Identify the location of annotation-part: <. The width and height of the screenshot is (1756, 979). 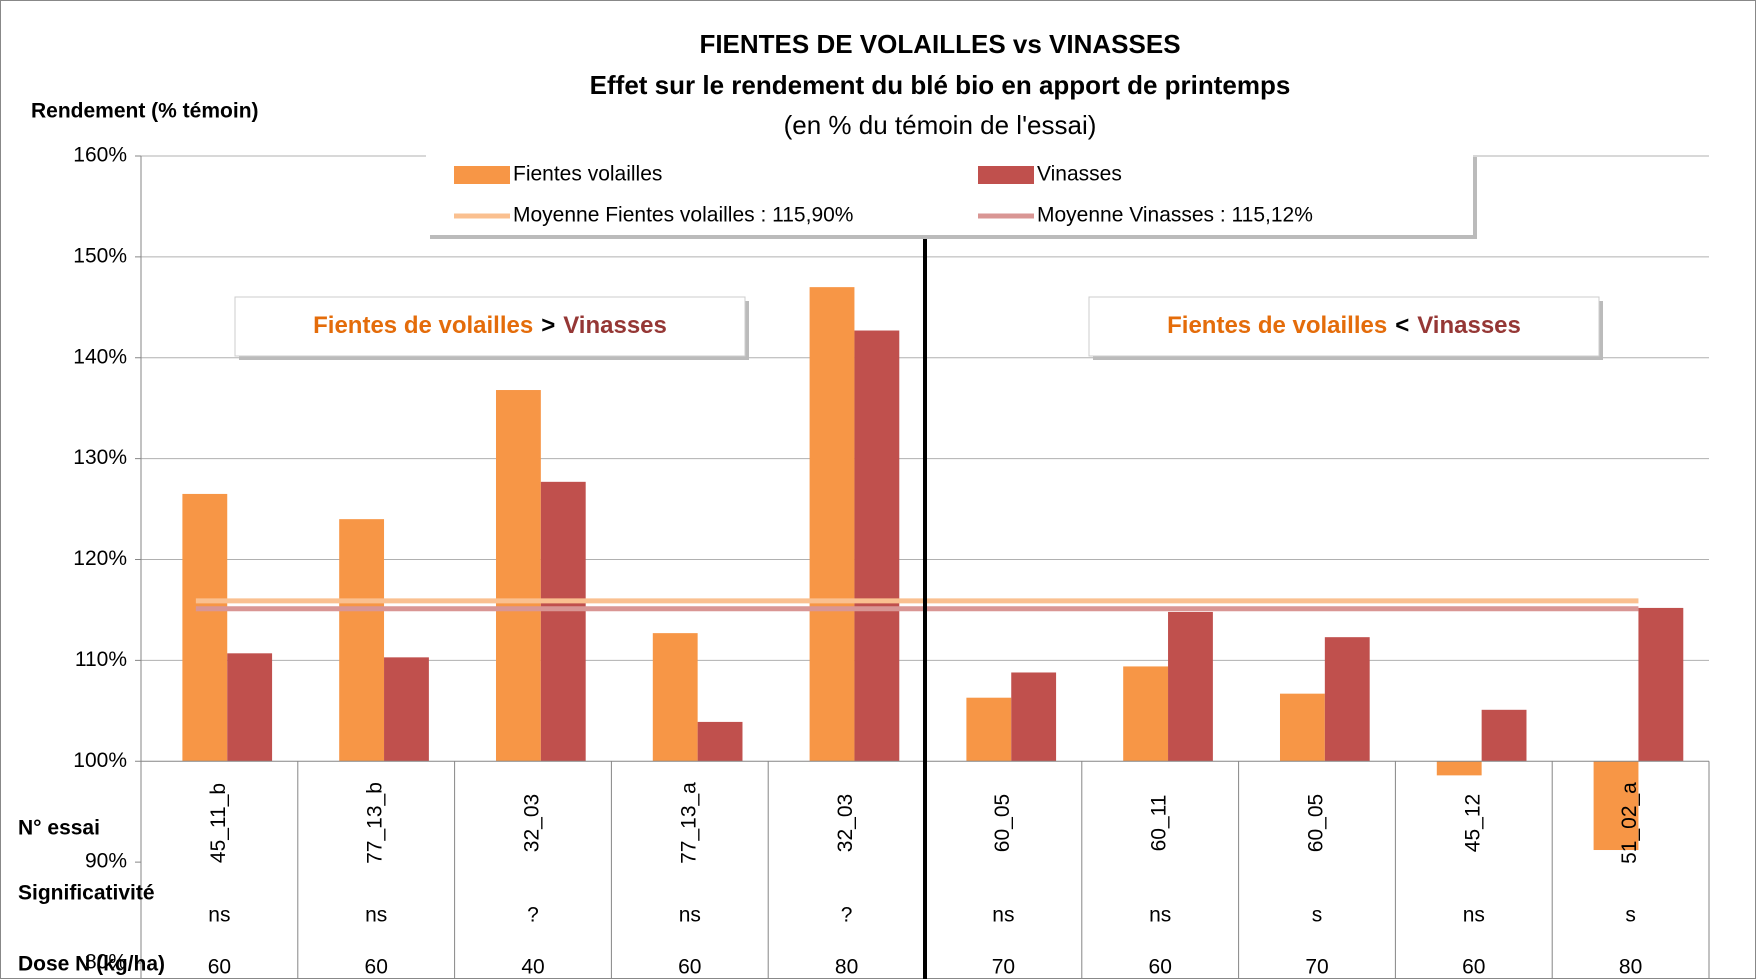
(1402, 325).